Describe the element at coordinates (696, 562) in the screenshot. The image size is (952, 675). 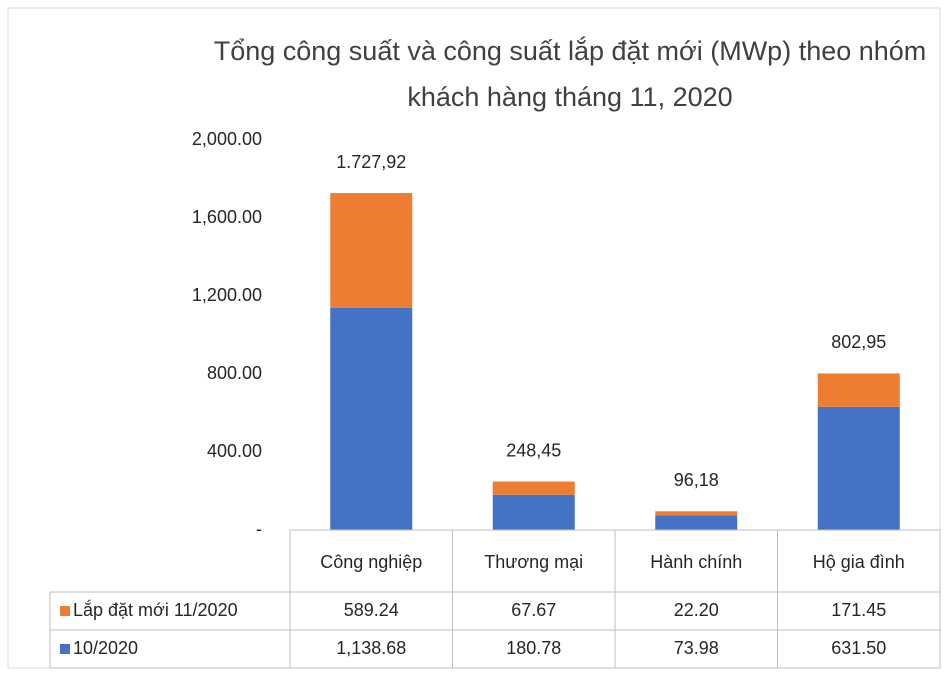
I see `category-label: Hành chính` at that location.